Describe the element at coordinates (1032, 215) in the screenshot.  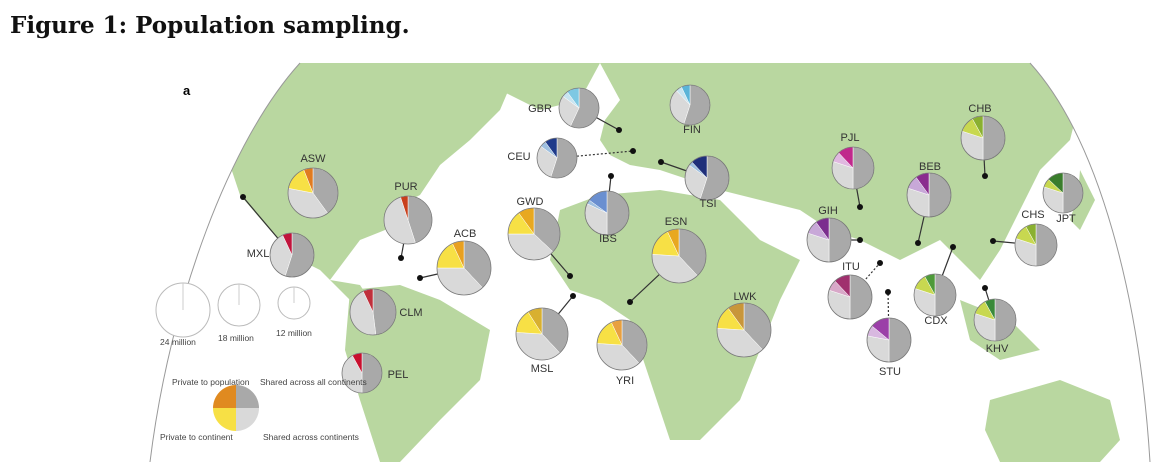
I see `population-label: CHS` at that location.